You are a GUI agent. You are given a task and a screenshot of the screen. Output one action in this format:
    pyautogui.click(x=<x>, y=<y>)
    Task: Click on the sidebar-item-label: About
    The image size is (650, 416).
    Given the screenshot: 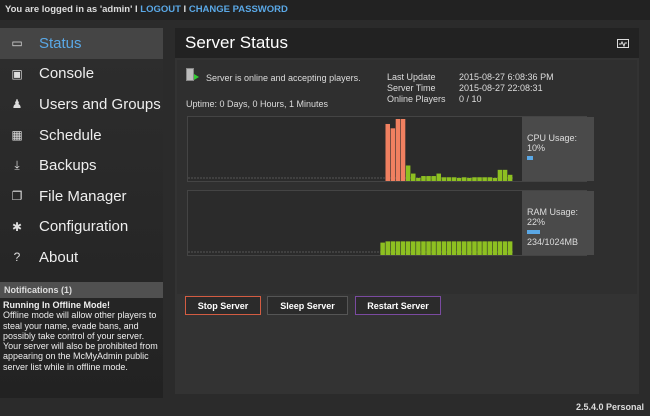 What is the action you would take?
    pyautogui.click(x=59, y=257)
    